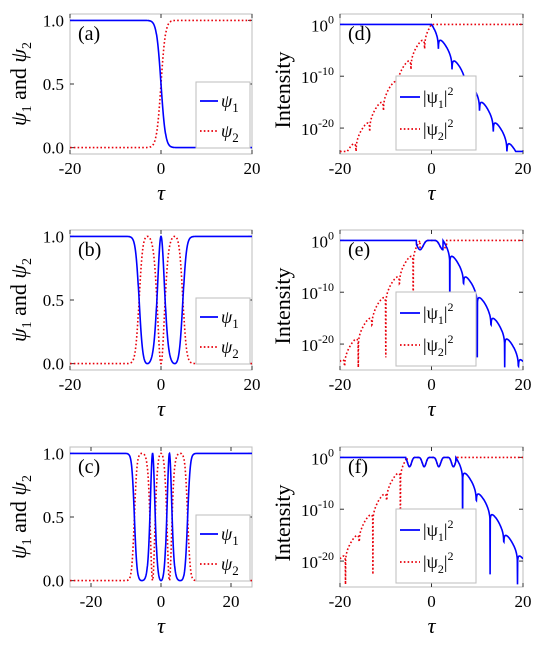 The width and height of the screenshot is (540, 658). I want to click on panel-label: (b), so click(89, 250).